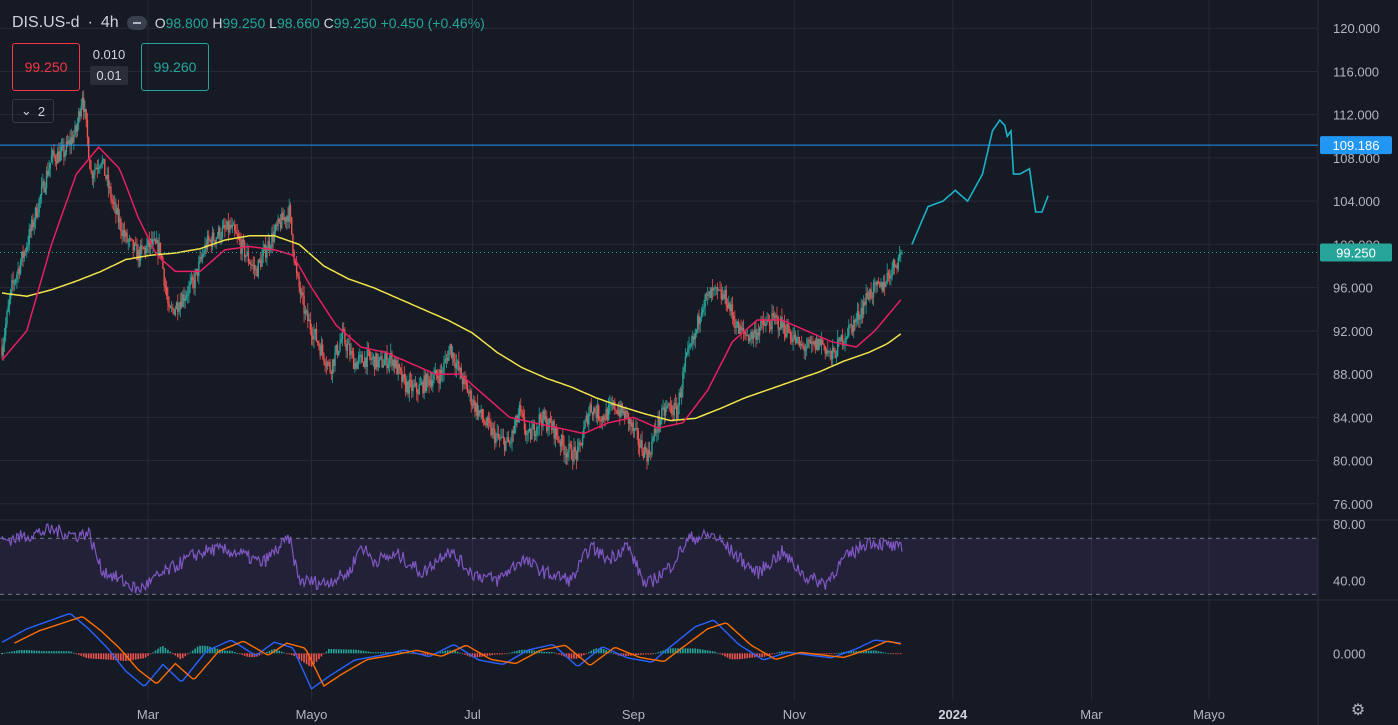 This screenshot has height=725, width=1398. What do you see at coordinates (33, 111) in the screenshot?
I see `collapse-indicators-button: ⌄ 2` at bounding box center [33, 111].